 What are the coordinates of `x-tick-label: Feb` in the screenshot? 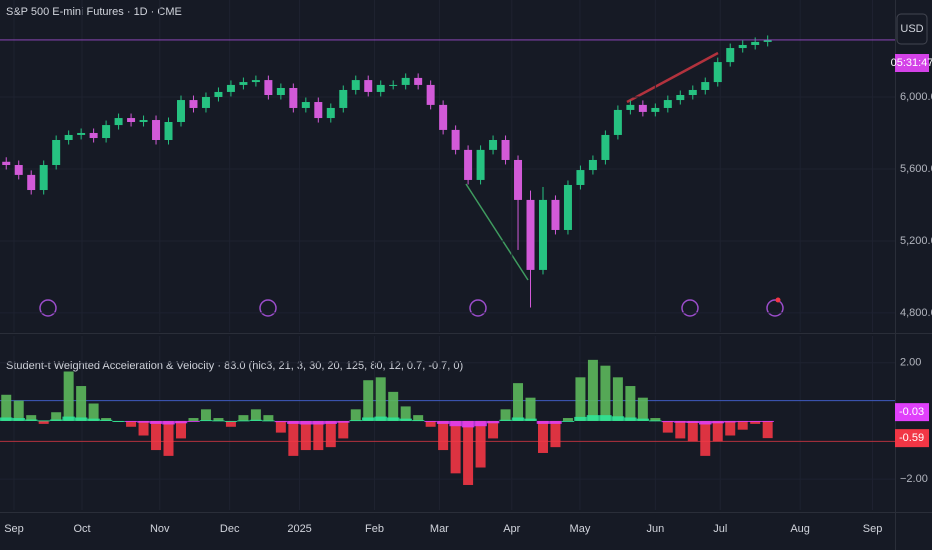 It's located at (374, 529).